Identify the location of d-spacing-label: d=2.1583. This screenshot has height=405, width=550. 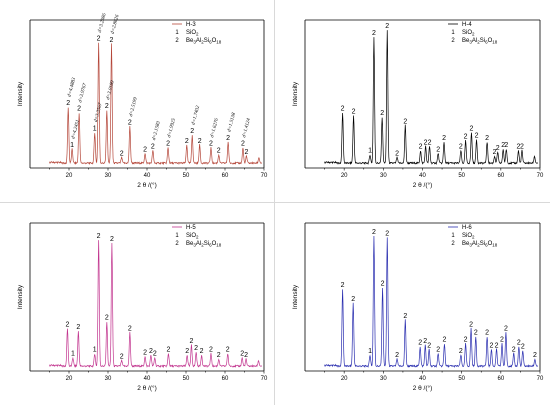
(157, 130).